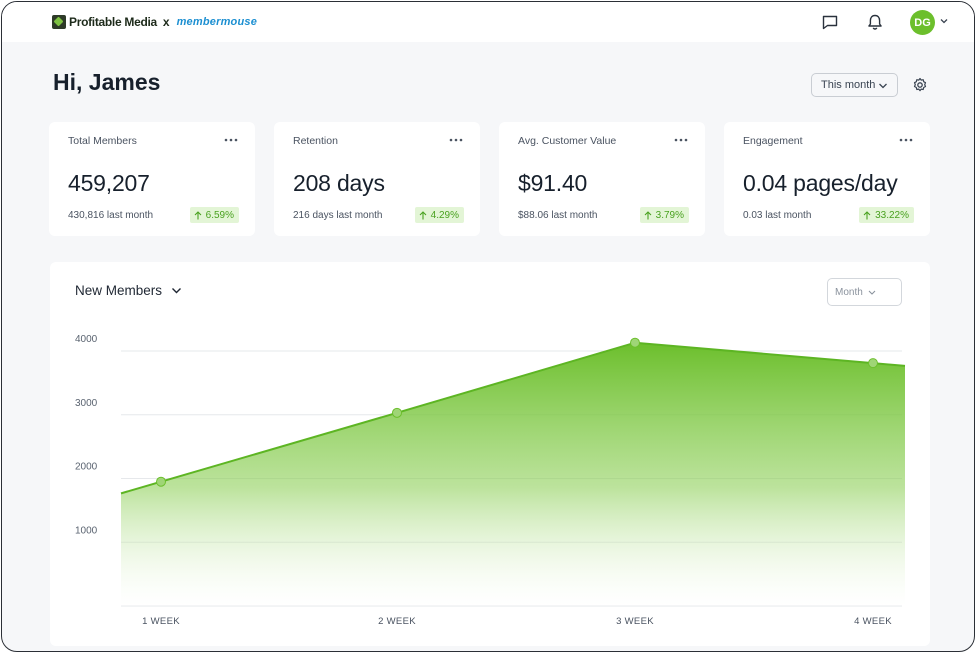 The image size is (976, 653). Describe the element at coordinates (113, 22) in the screenshot. I see `brand-primary-name: Profitable Media` at that location.